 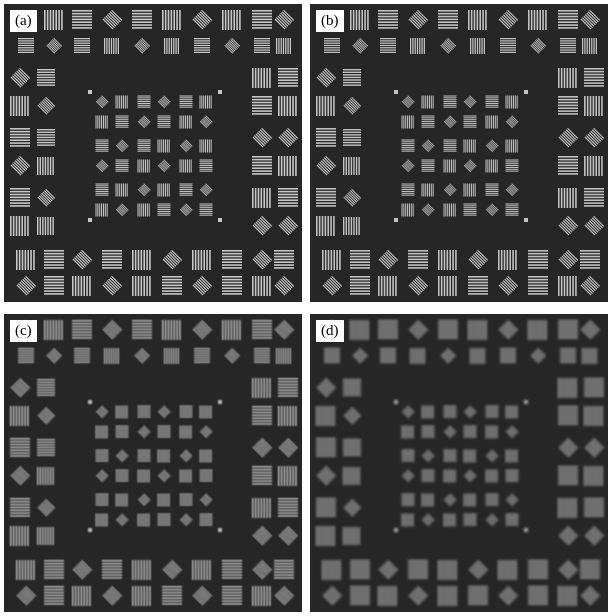 I want to click on panel-label: (d), so click(x=330, y=331).